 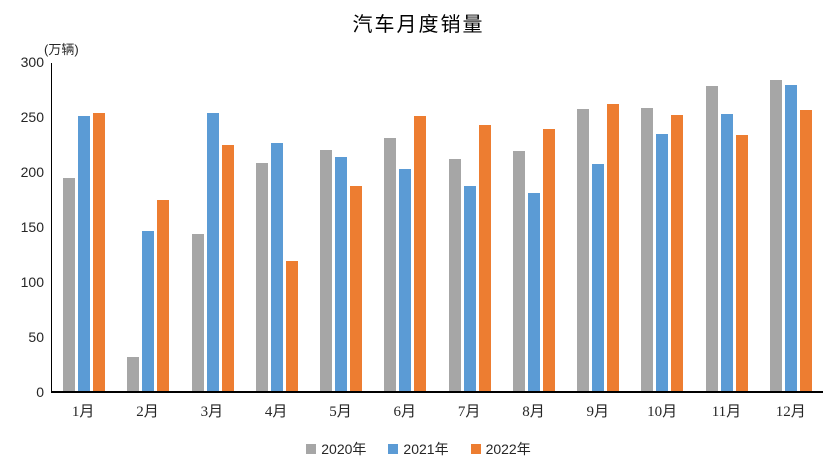 I want to click on chart-title: 汽车月度销量, so click(x=418, y=25).